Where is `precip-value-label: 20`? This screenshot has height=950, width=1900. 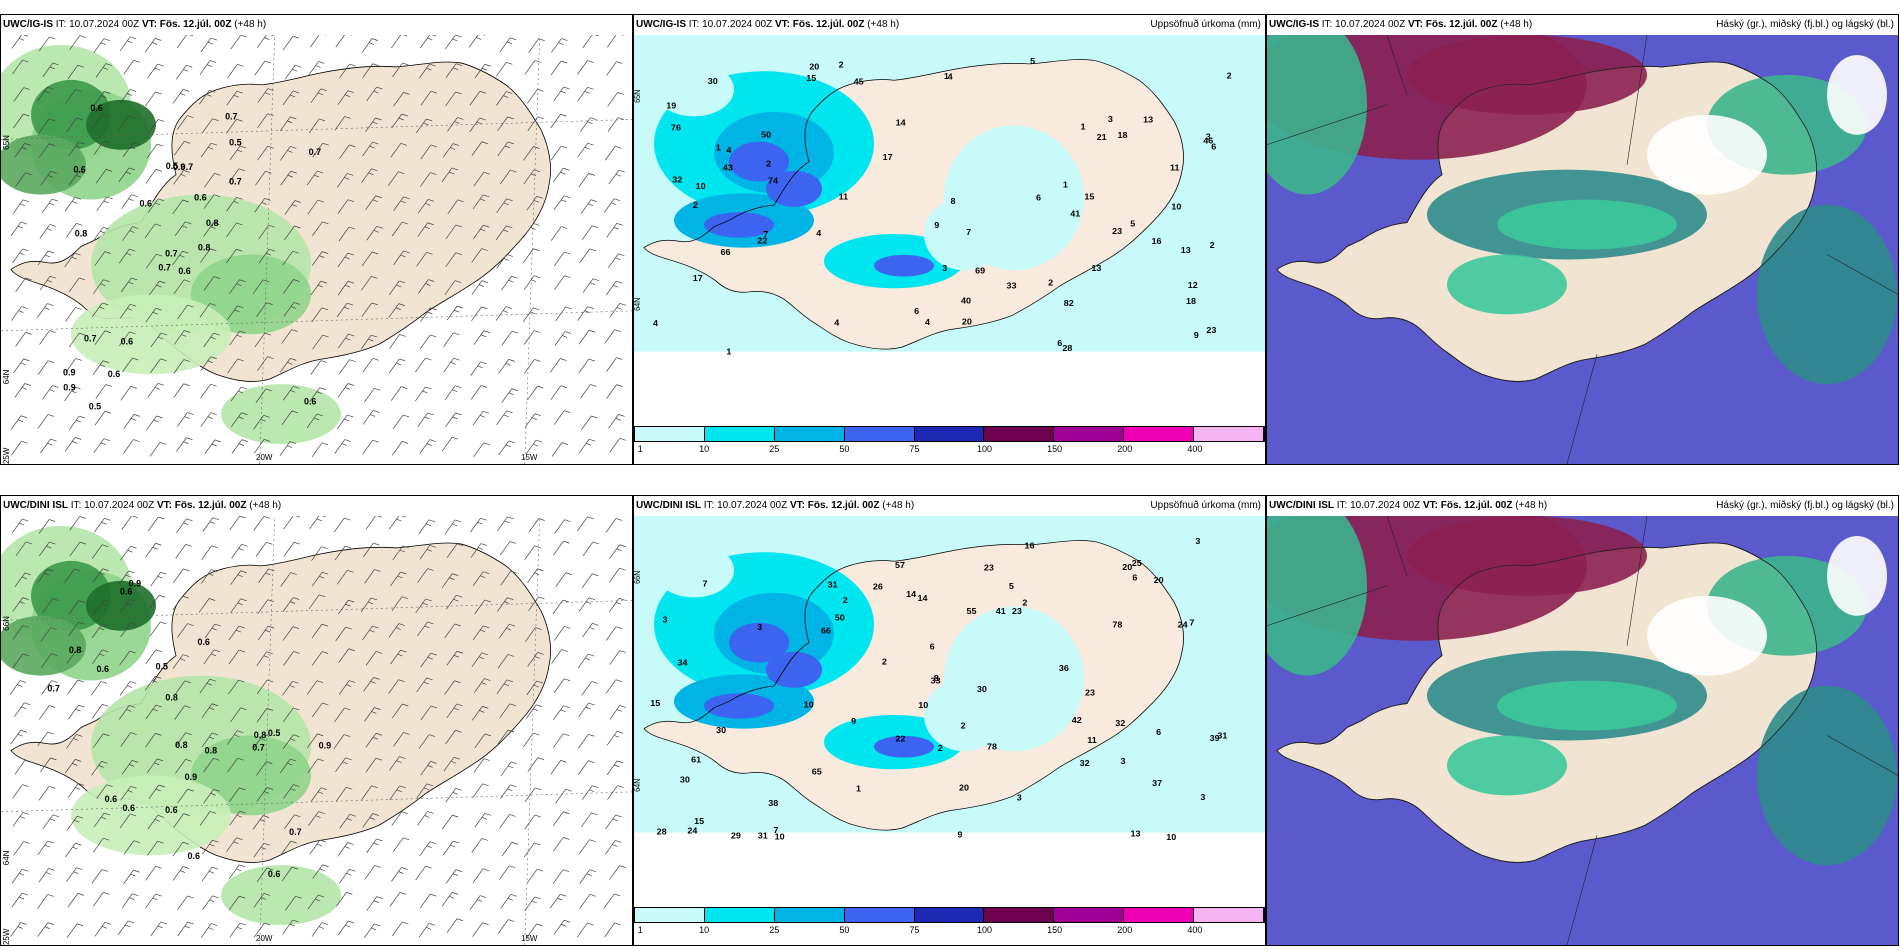
precip-value-label: 20 is located at coordinates (1127, 567).